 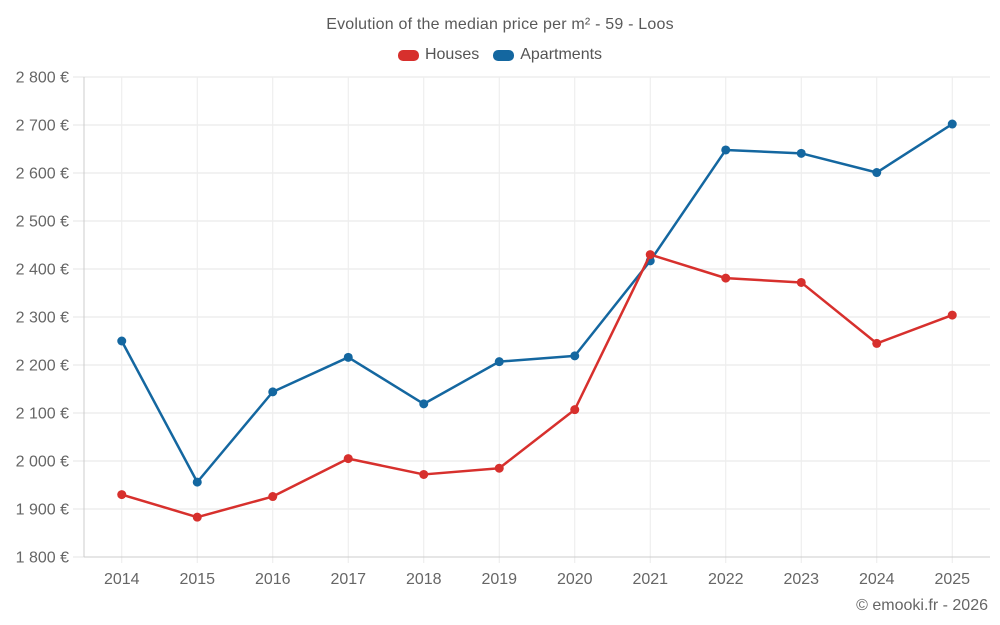 I want to click on x-axis-tick-label: 2016, so click(x=273, y=579).